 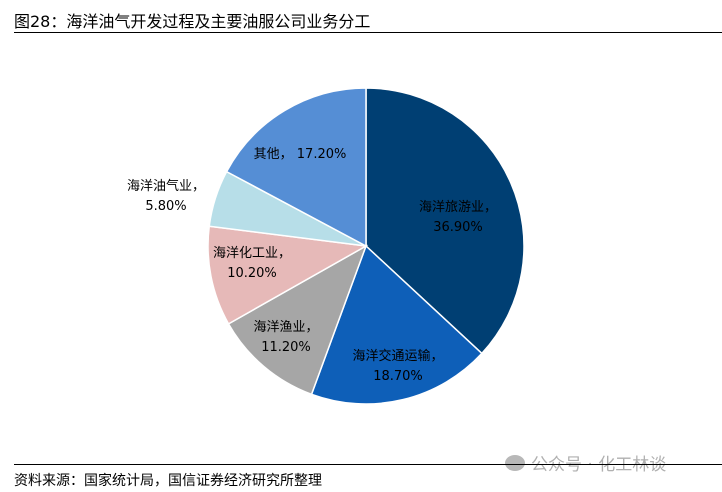 I want to click on title-divider, so click(x=368, y=32).